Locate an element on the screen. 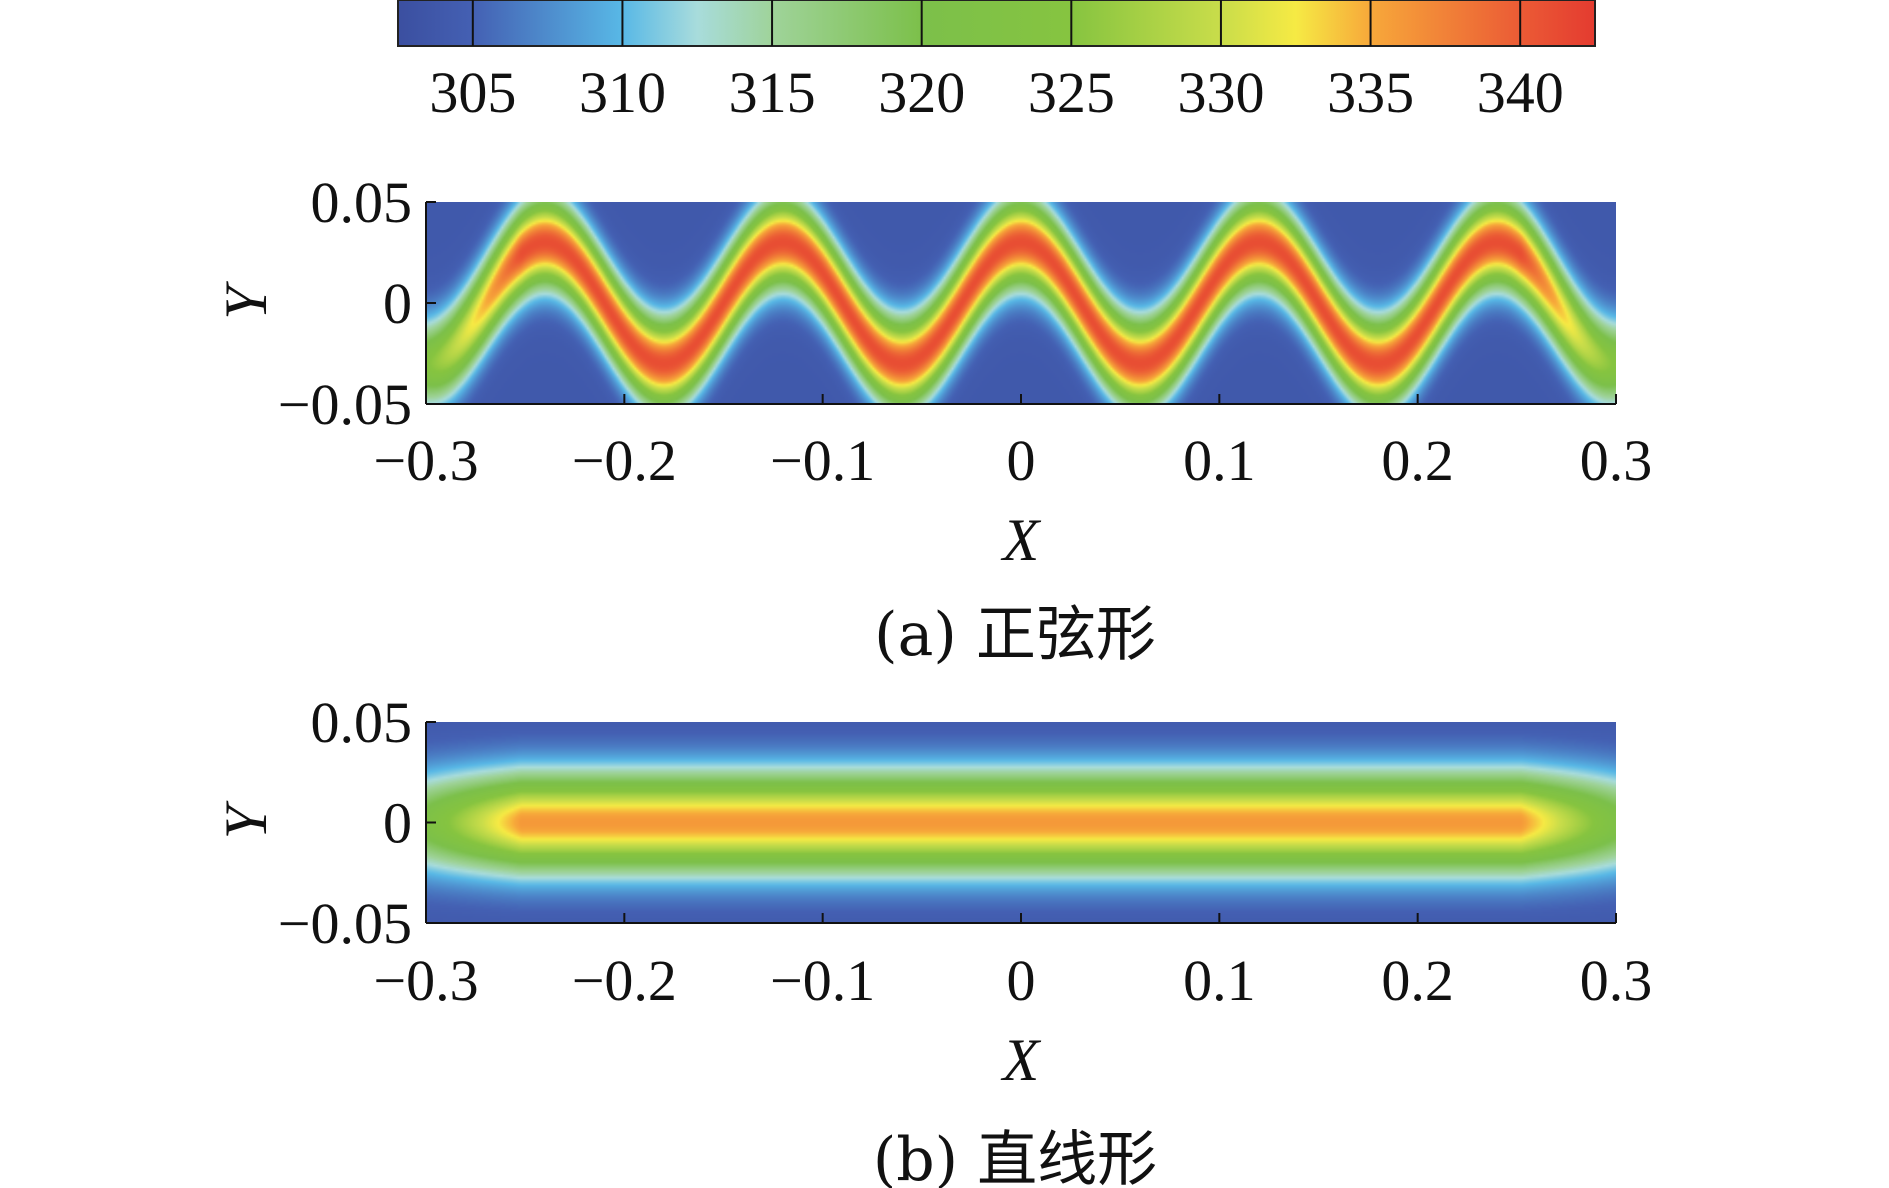 This screenshot has height=1188, width=1889. y-axis-title-b: Y is located at coordinates (246, 819).